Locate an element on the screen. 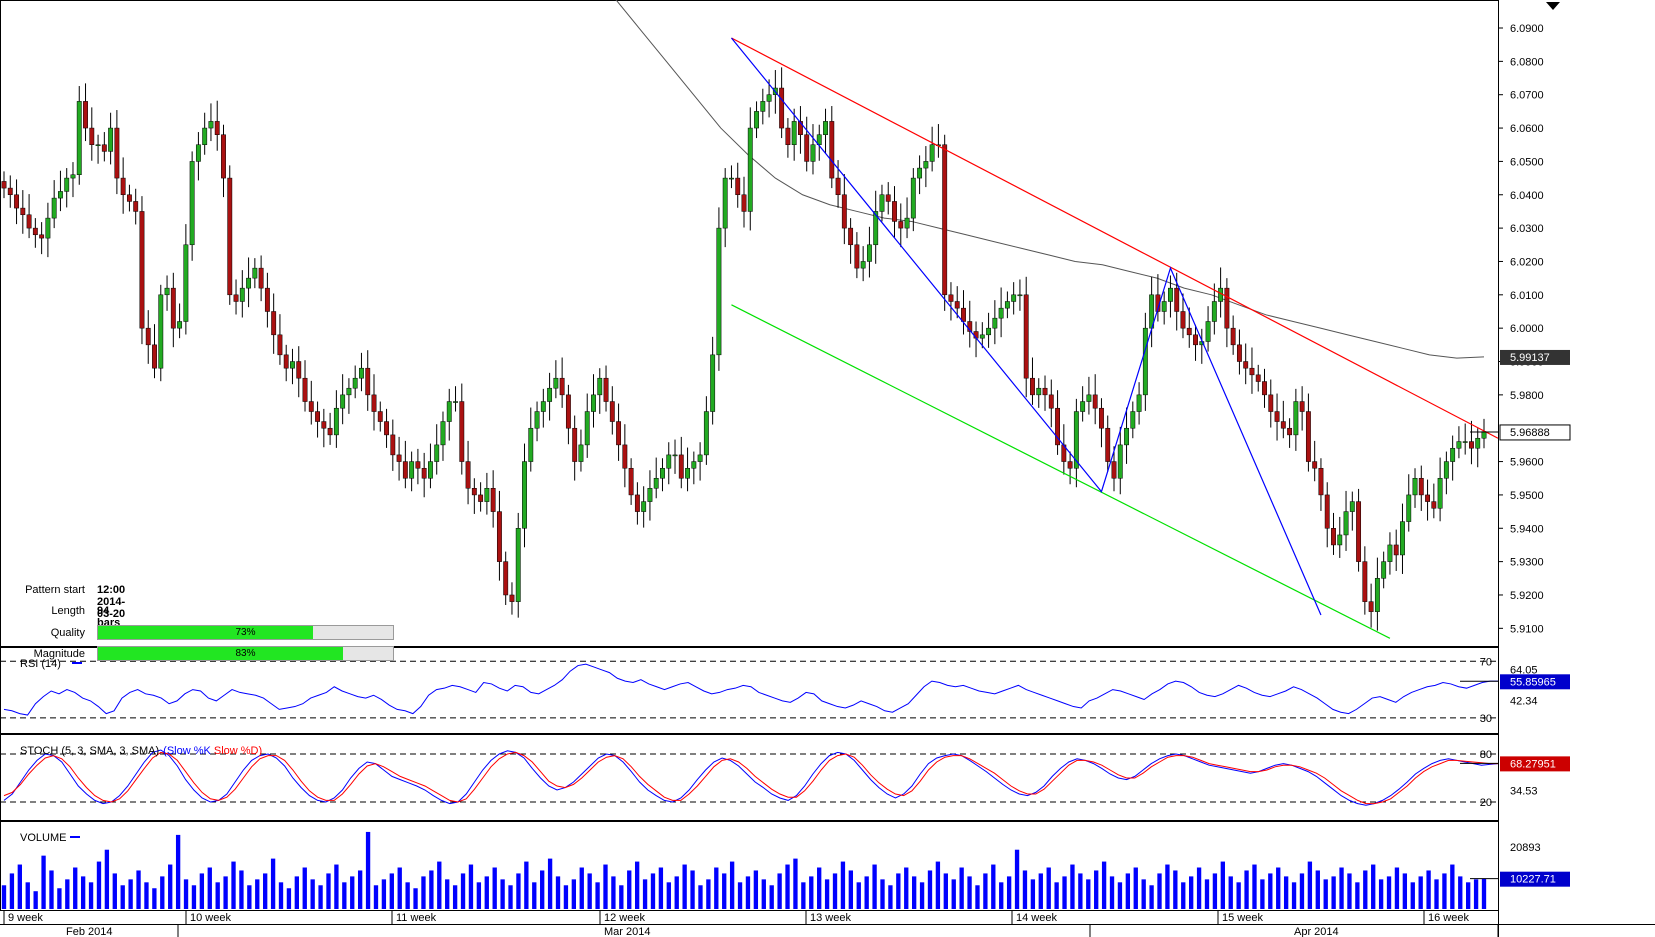  week-label: 9 week is located at coordinates (25, 918).